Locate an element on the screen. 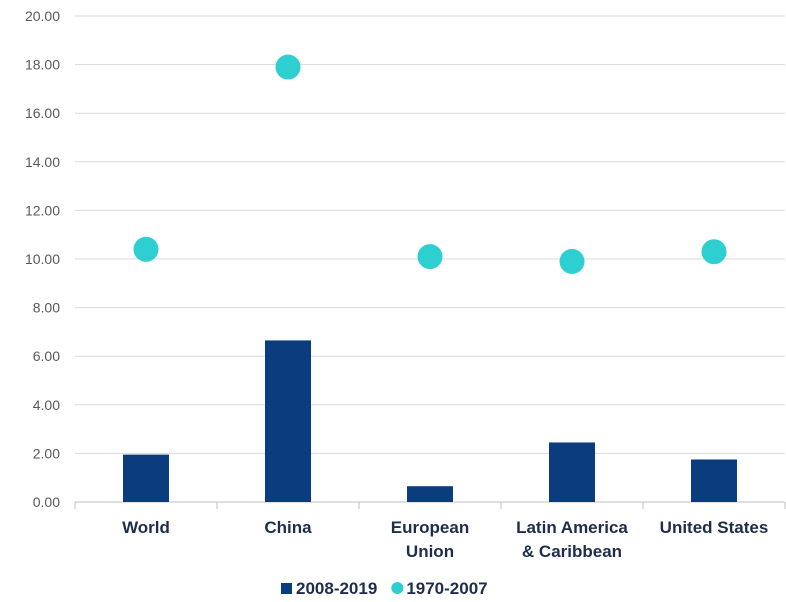  x-category-label: World is located at coordinates (146, 527).